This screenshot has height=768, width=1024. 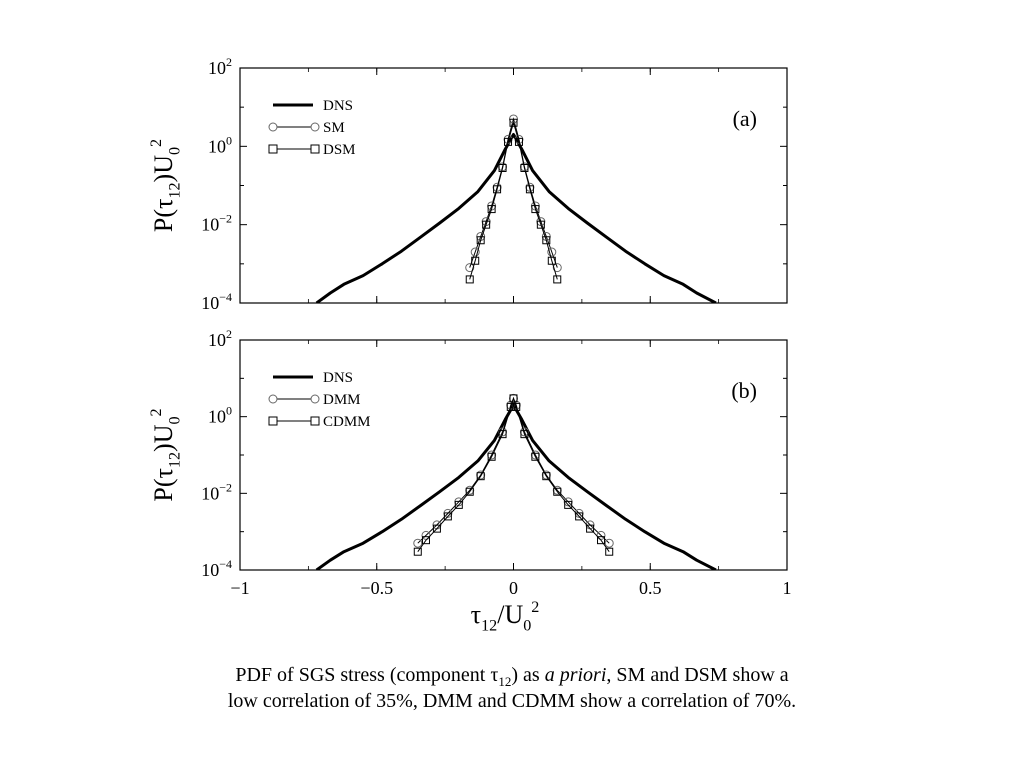 I want to click on legend-label-sm: SM, so click(x=334, y=128).